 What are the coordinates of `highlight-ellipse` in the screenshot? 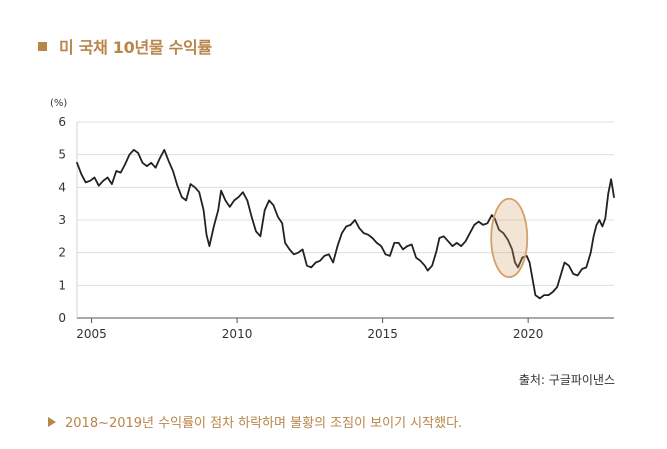 It's located at (509, 238).